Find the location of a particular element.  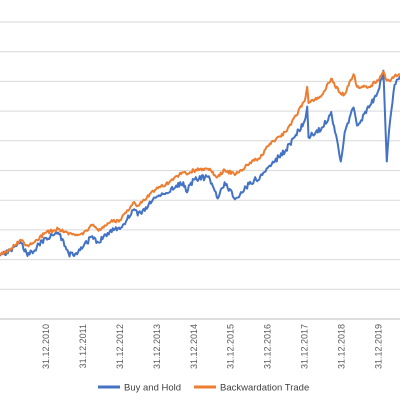

legend-label-backwardation-trade: Backwardation Trade is located at coordinates (264, 388).